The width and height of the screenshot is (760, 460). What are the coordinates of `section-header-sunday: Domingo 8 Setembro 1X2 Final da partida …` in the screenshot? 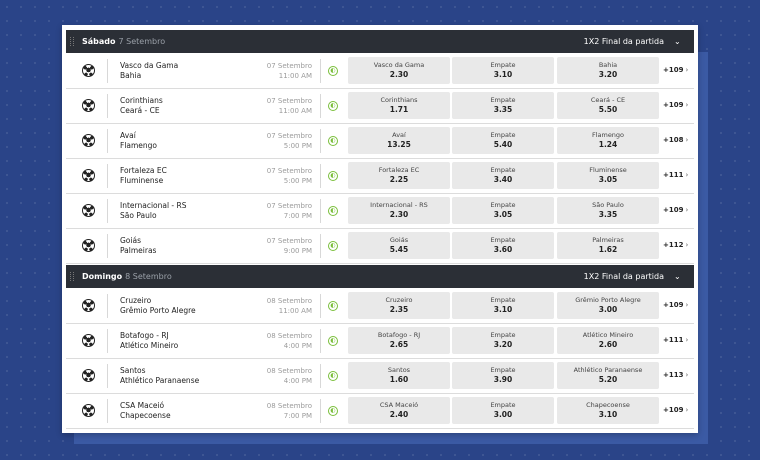 It's located at (380, 276).